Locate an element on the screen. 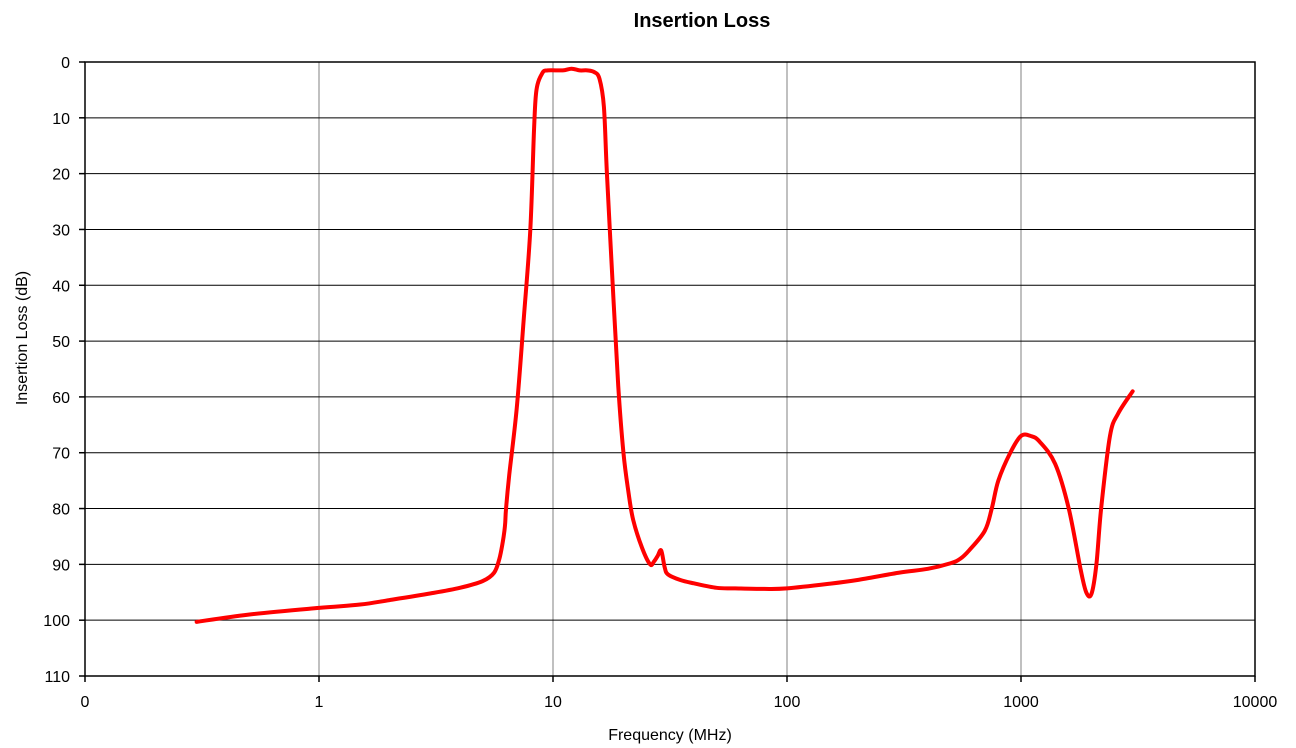 The height and width of the screenshot is (748, 1296). y-tick-label: 40 is located at coordinates (61, 286).